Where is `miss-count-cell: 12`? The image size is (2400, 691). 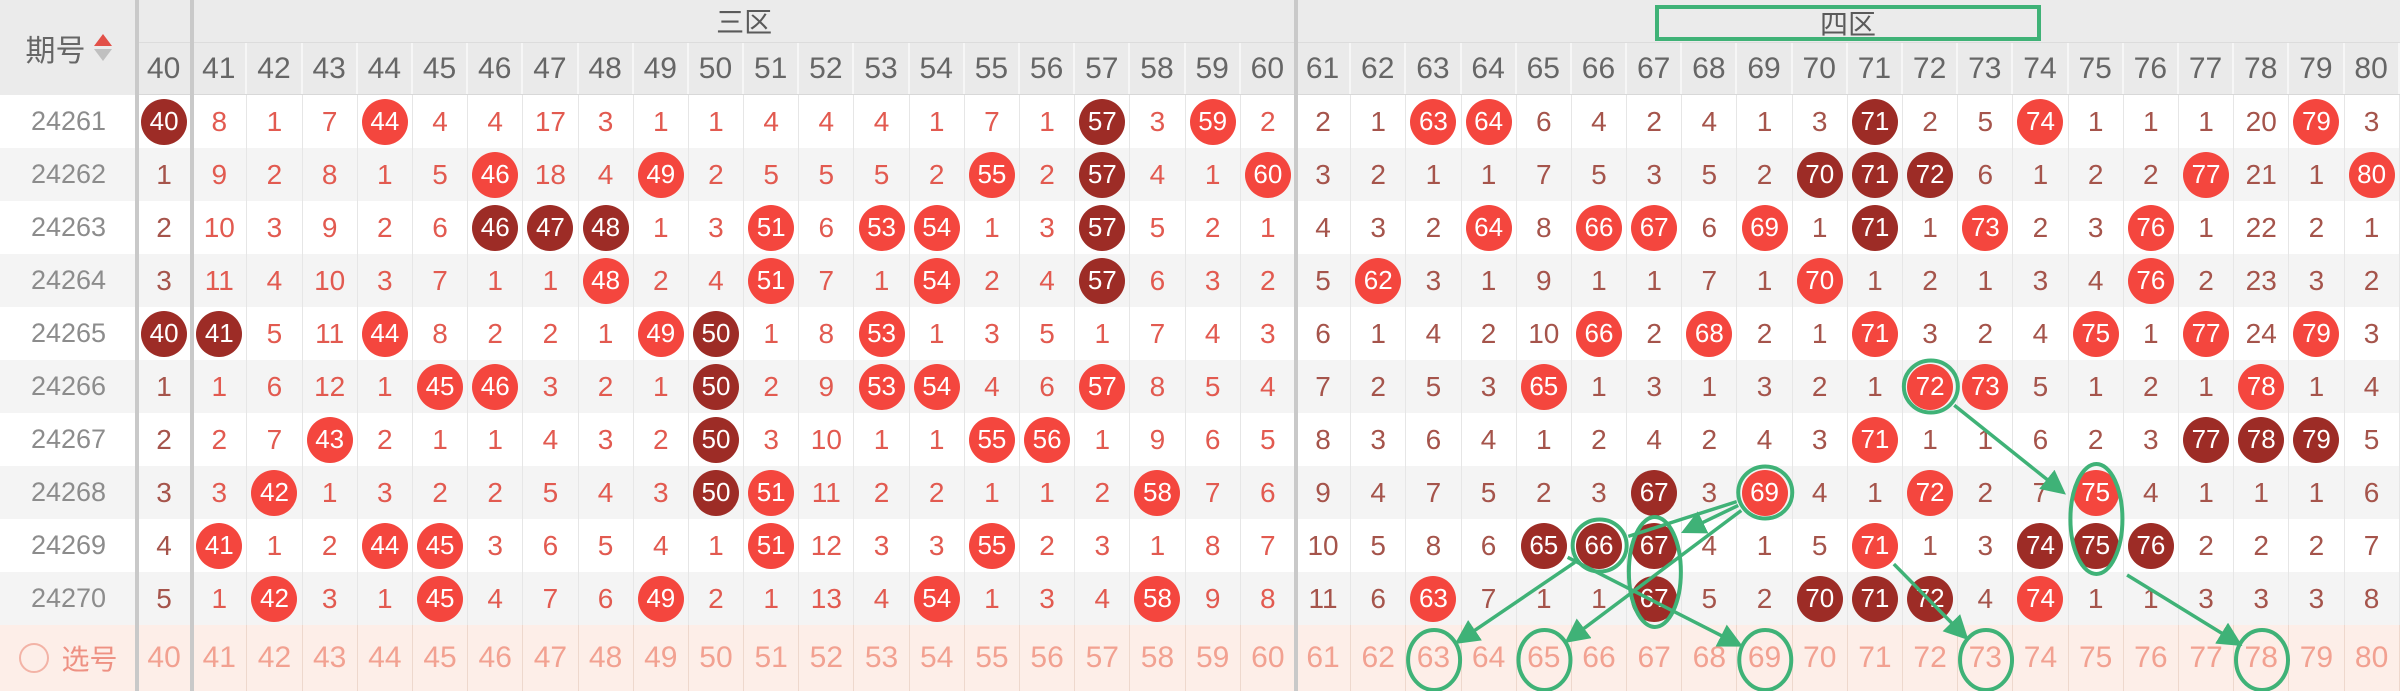 miss-count-cell: 12 is located at coordinates (330, 386).